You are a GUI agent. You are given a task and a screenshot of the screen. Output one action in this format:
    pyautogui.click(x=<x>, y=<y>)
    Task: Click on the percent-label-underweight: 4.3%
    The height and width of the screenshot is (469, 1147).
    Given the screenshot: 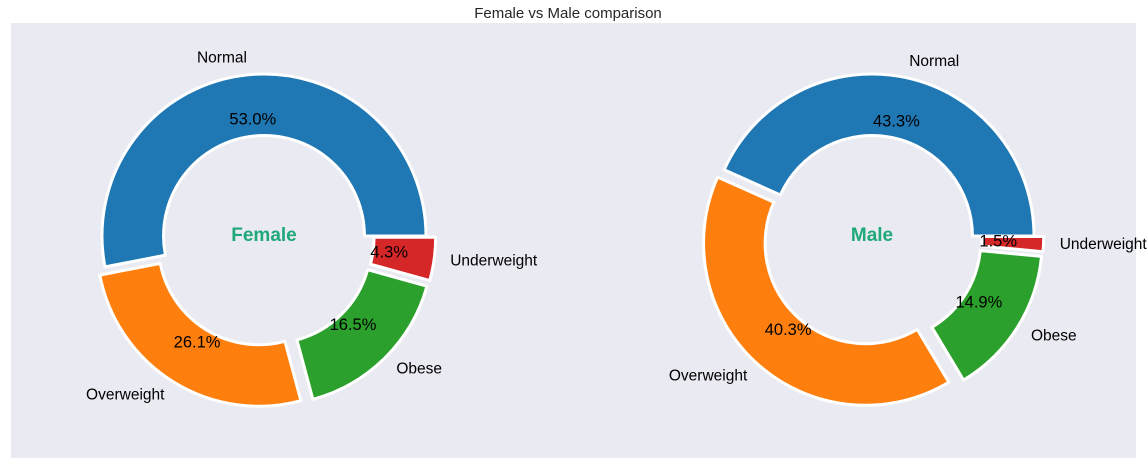 What is the action you would take?
    pyautogui.click(x=389, y=252)
    